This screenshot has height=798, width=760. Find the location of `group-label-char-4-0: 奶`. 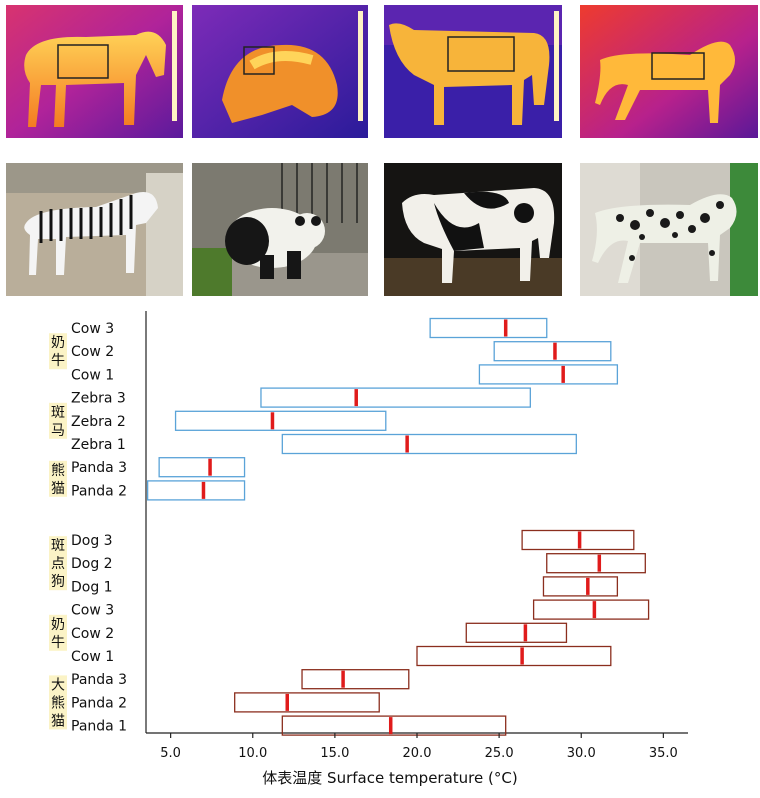

group-label-char-4-0: 奶 is located at coordinates (58, 625).